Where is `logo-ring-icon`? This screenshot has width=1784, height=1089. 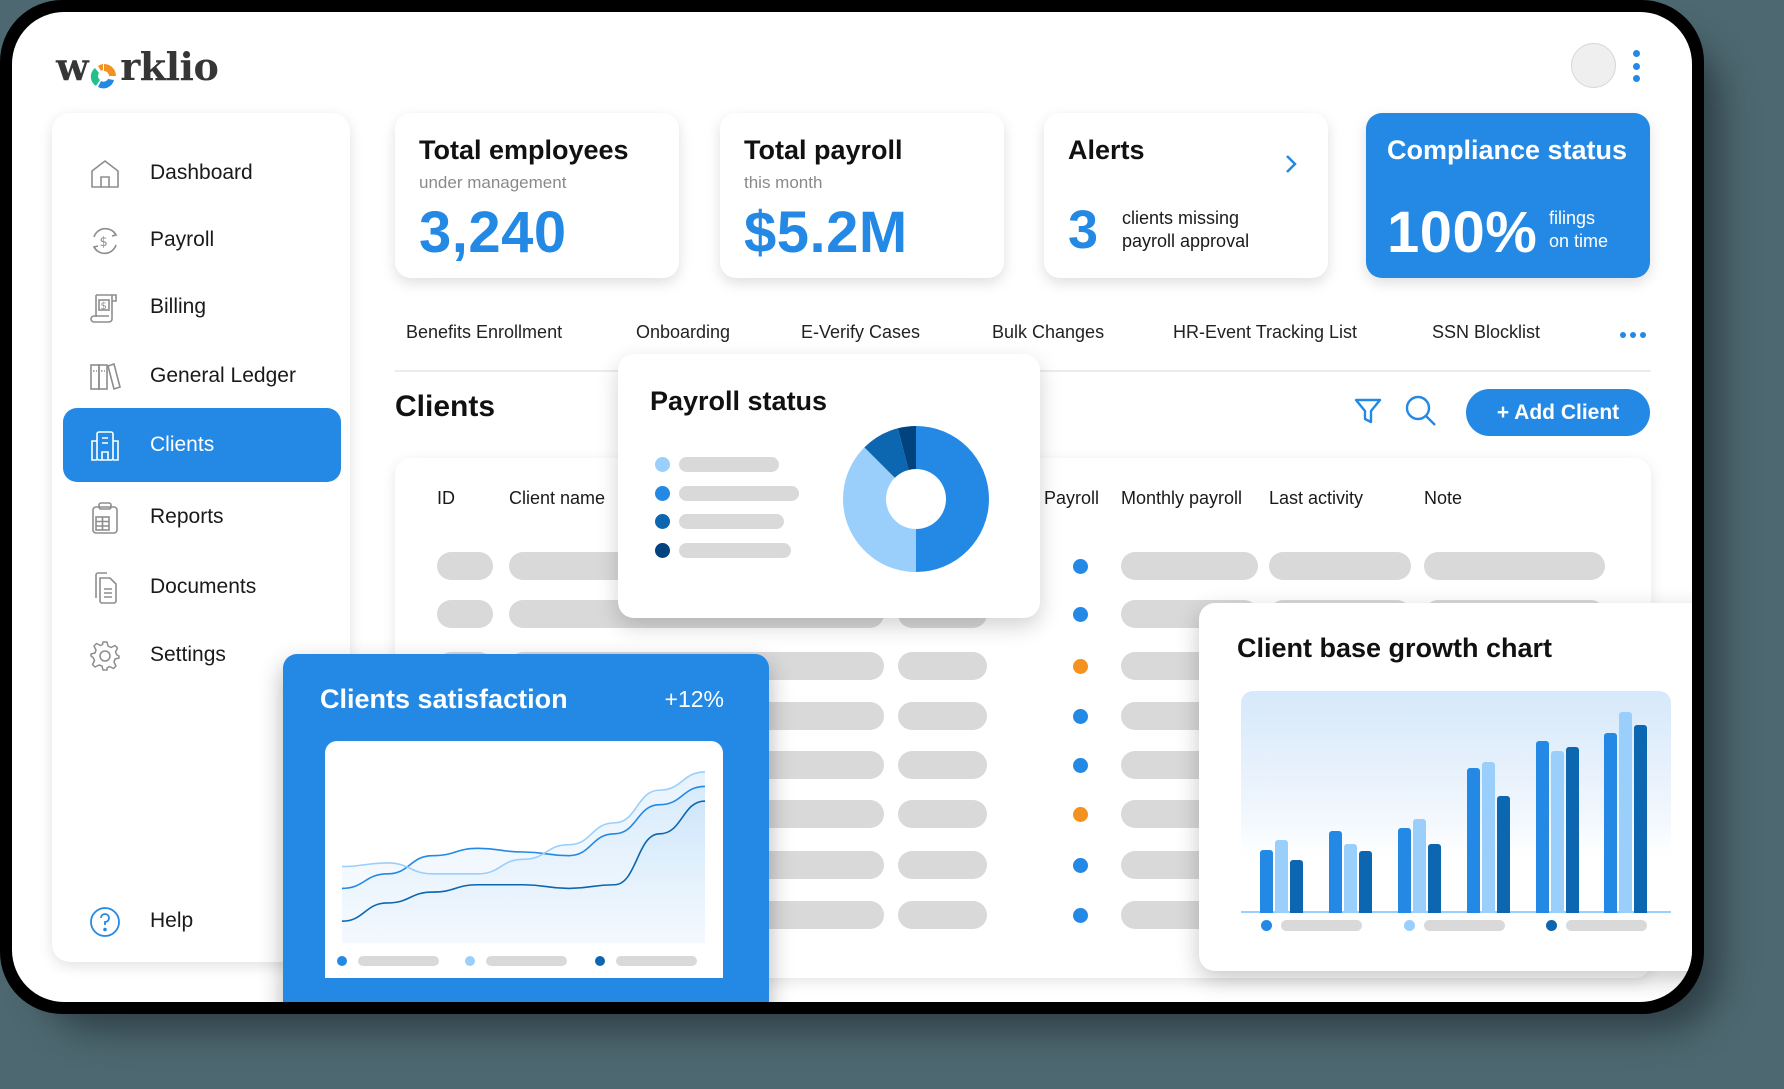 logo-ring-icon is located at coordinates (104, 71).